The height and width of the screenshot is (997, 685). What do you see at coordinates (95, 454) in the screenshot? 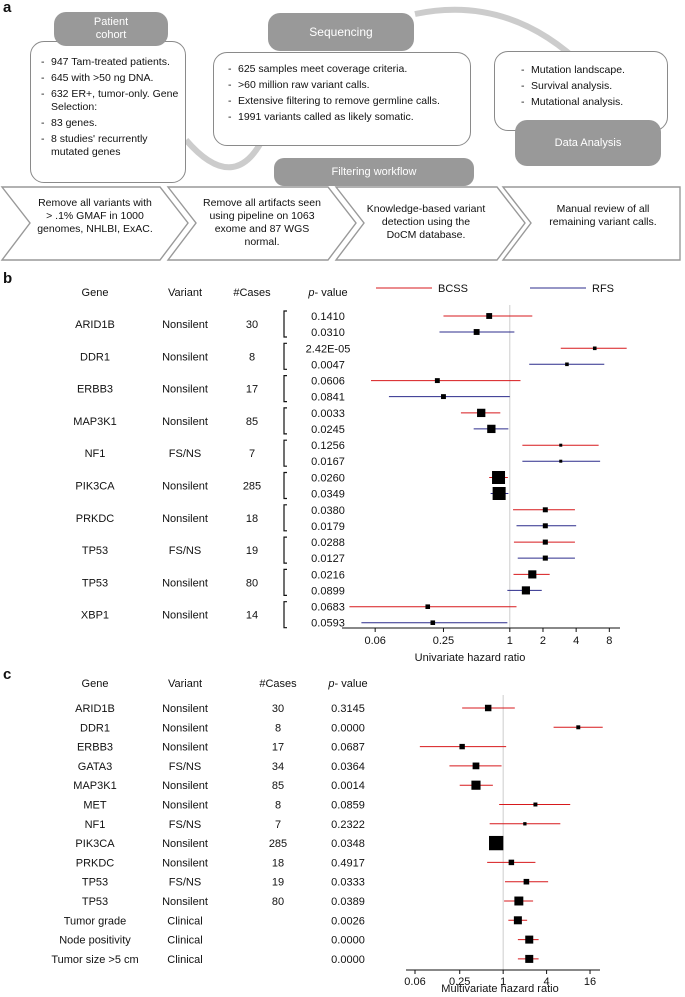
I see `gene-label: NF1` at bounding box center [95, 454].